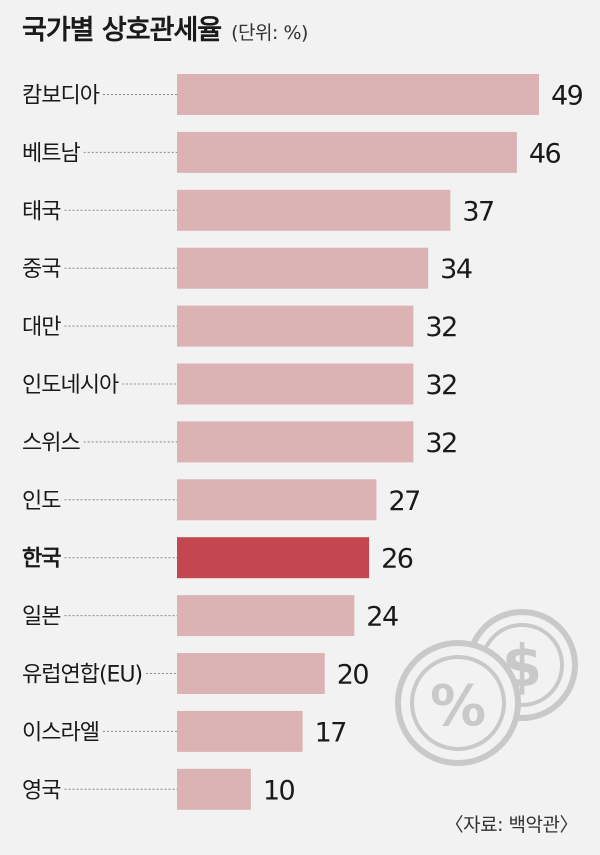 The image size is (600, 855). What do you see at coordinates (41, 790) in the screenshot?
I see `category-label: 영국` at bounding box center [41, 790].